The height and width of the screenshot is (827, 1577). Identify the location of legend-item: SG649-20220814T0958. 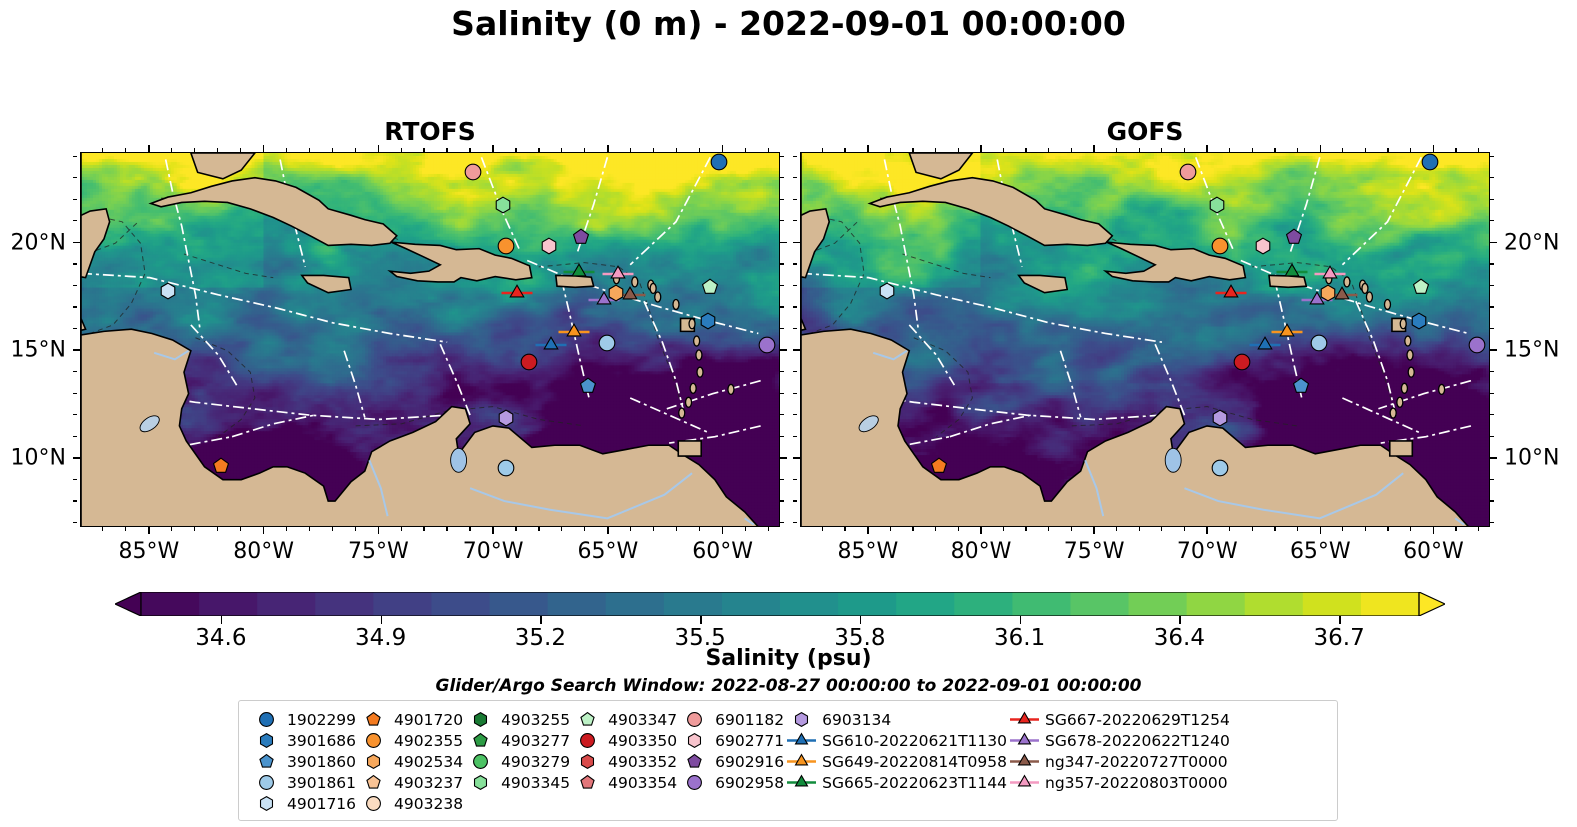
(895, 761).